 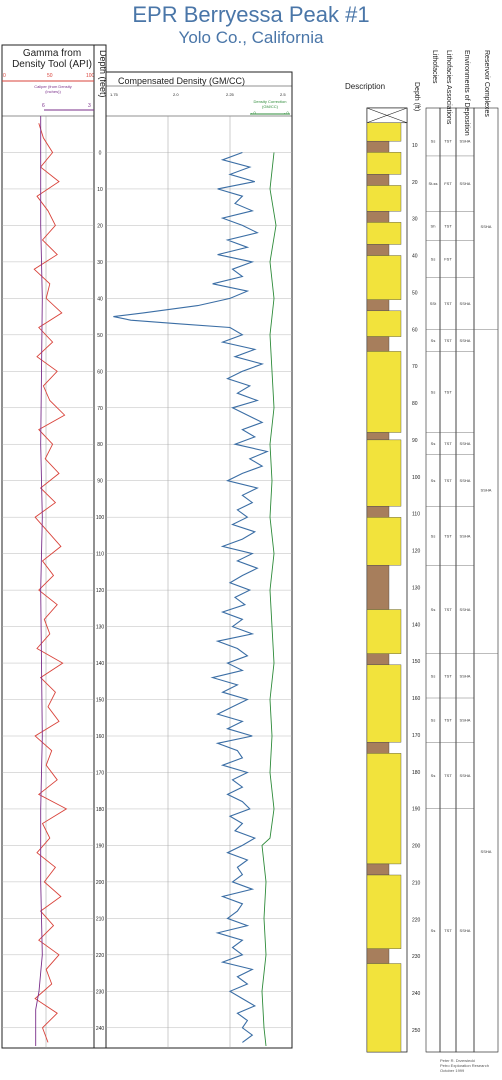 I want to click on gamma-series-line, so click(x=50, y=583).